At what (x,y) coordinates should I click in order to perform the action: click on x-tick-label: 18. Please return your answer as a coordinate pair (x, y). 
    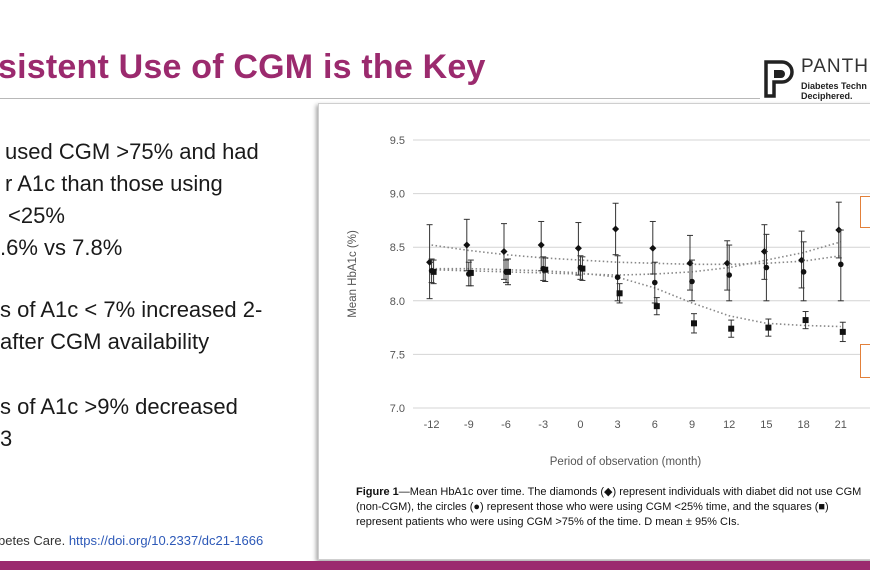
    Looking at the image, I should click on (803, 425).